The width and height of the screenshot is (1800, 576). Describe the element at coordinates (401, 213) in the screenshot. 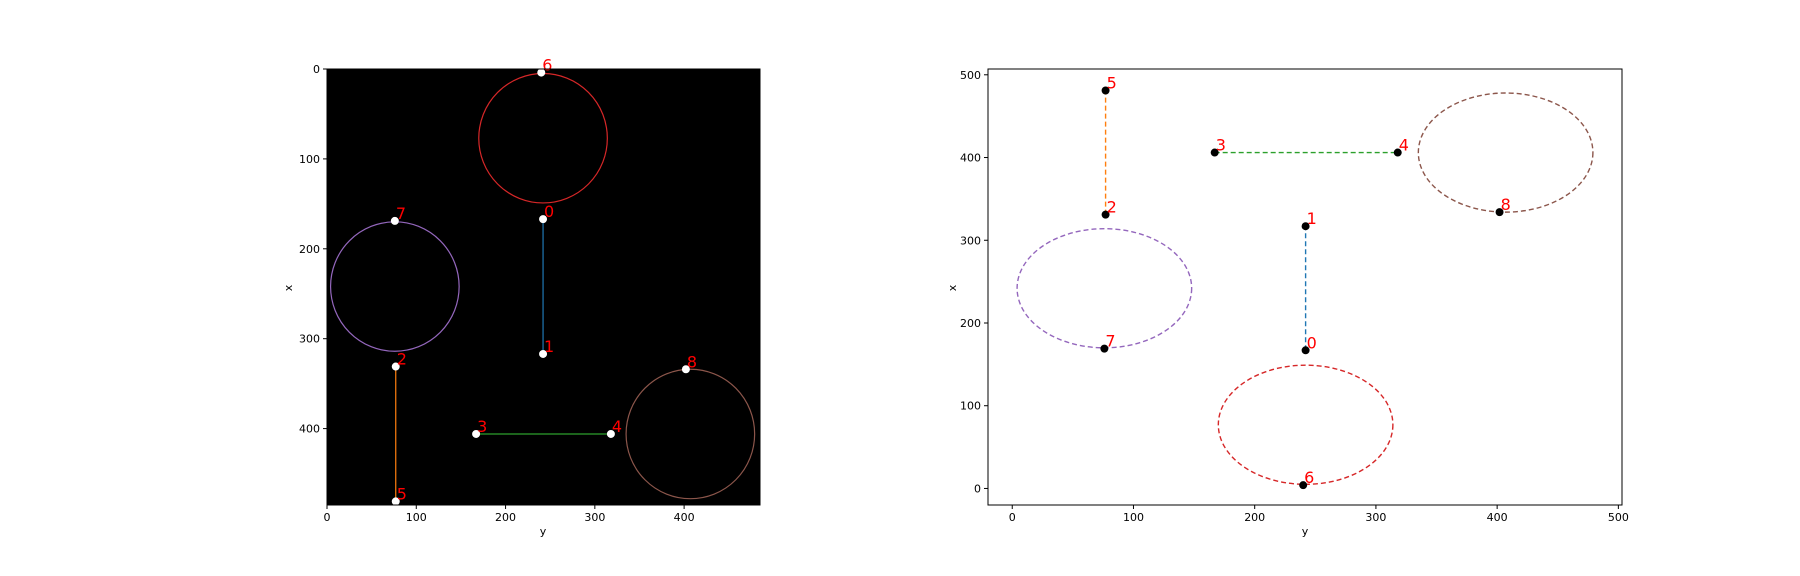

I see `left-point-label-7: 7` at that location.